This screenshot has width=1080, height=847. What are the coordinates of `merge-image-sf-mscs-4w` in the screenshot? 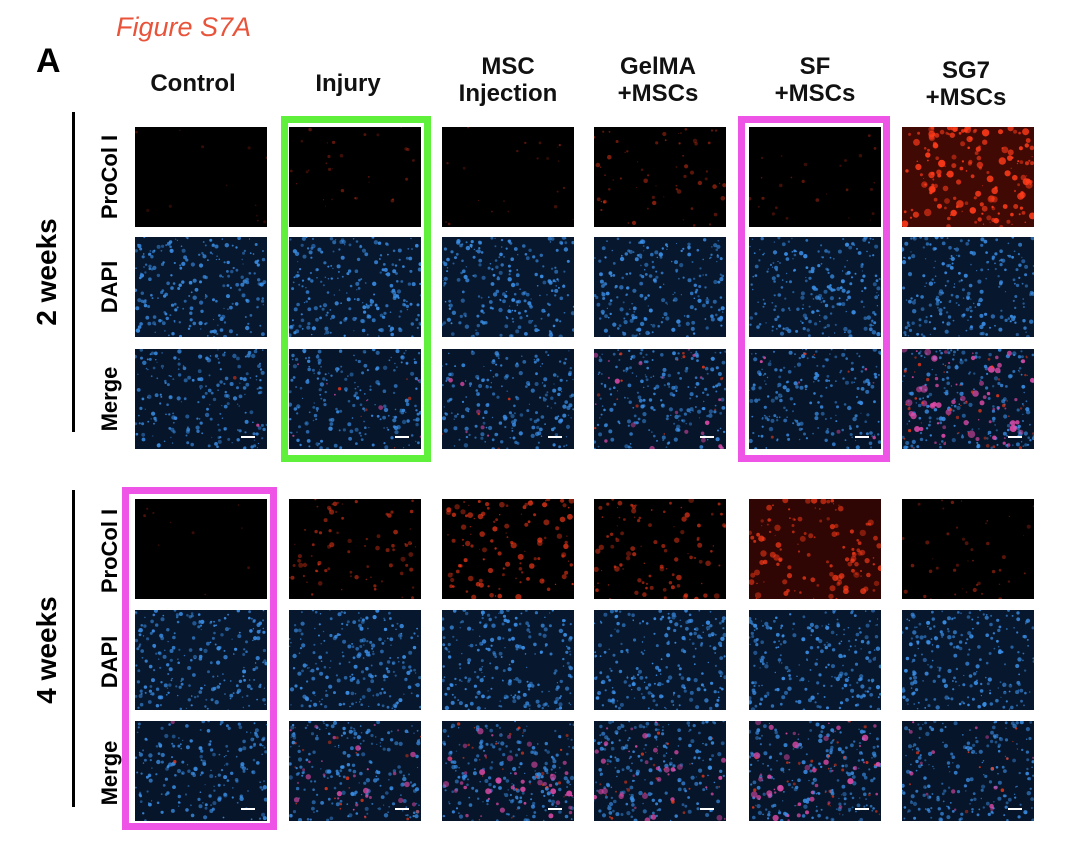 It's located at (815, 771).